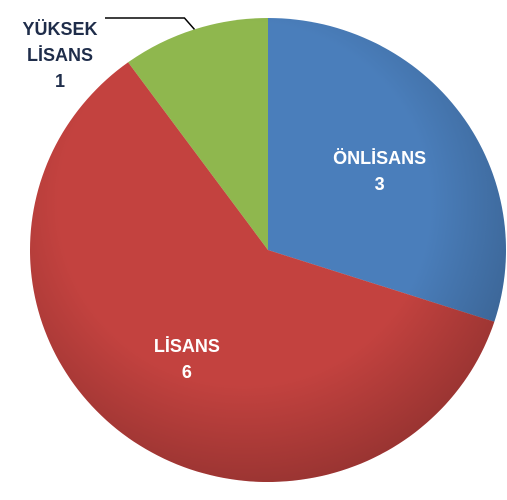 Image resolution: width=507 pixels, height=500 pixels. Describe the element at coordinates (186, 345) in the screenshot. I see `label-name: LİSANS` at that location.